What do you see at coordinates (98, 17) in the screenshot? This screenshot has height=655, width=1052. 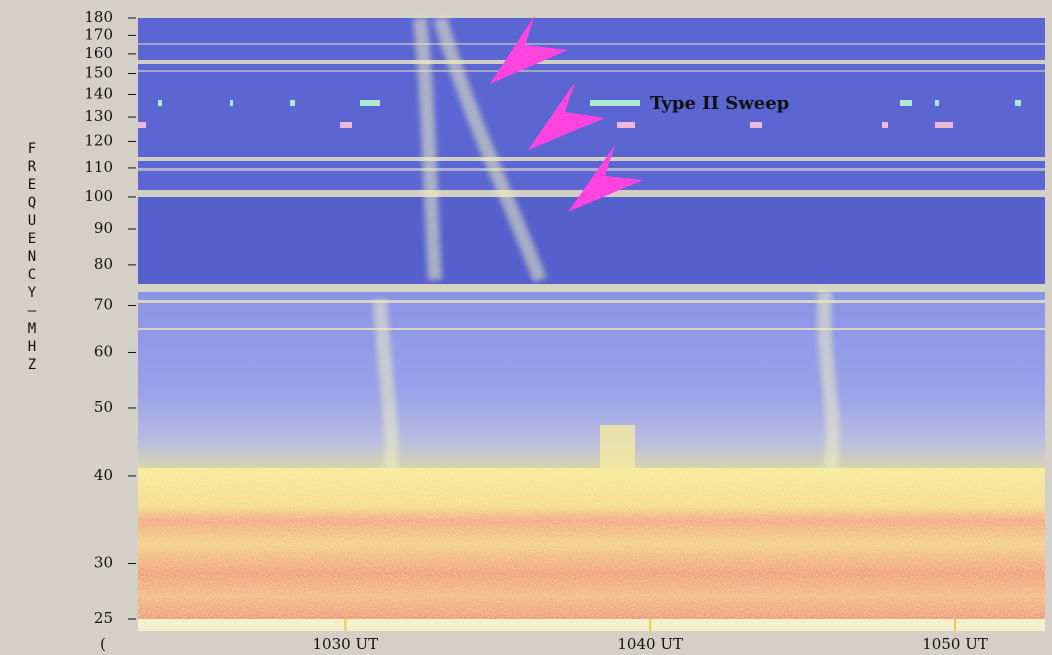 I see `y-tick-label: 180` at bounding box center [98, 17].